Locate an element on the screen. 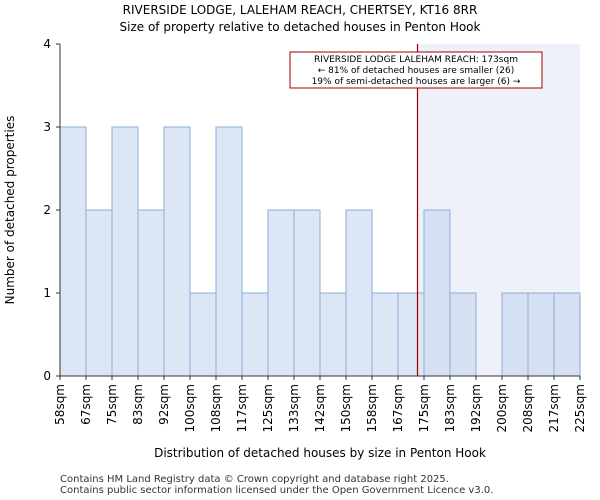 The height and width of the screenshot is (500, 600). bar-92sqm is located at coordinates (177, 251).